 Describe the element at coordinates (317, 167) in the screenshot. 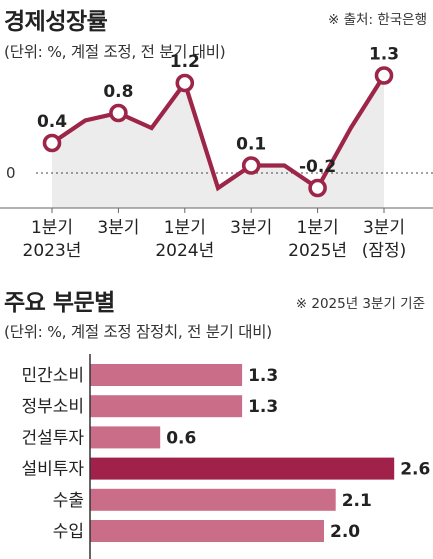

I see `growth-data-label: -0.2` at that location.